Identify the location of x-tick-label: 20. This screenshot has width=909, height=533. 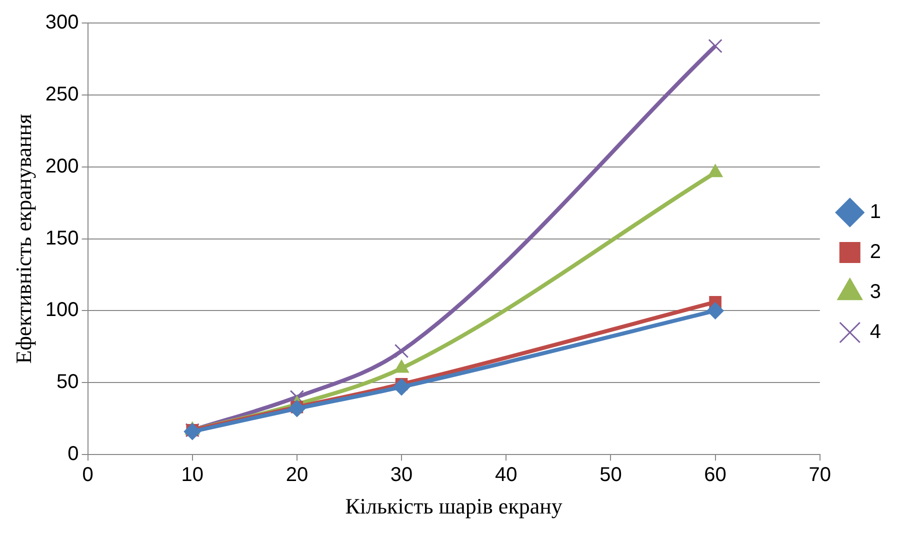
(297, 475).